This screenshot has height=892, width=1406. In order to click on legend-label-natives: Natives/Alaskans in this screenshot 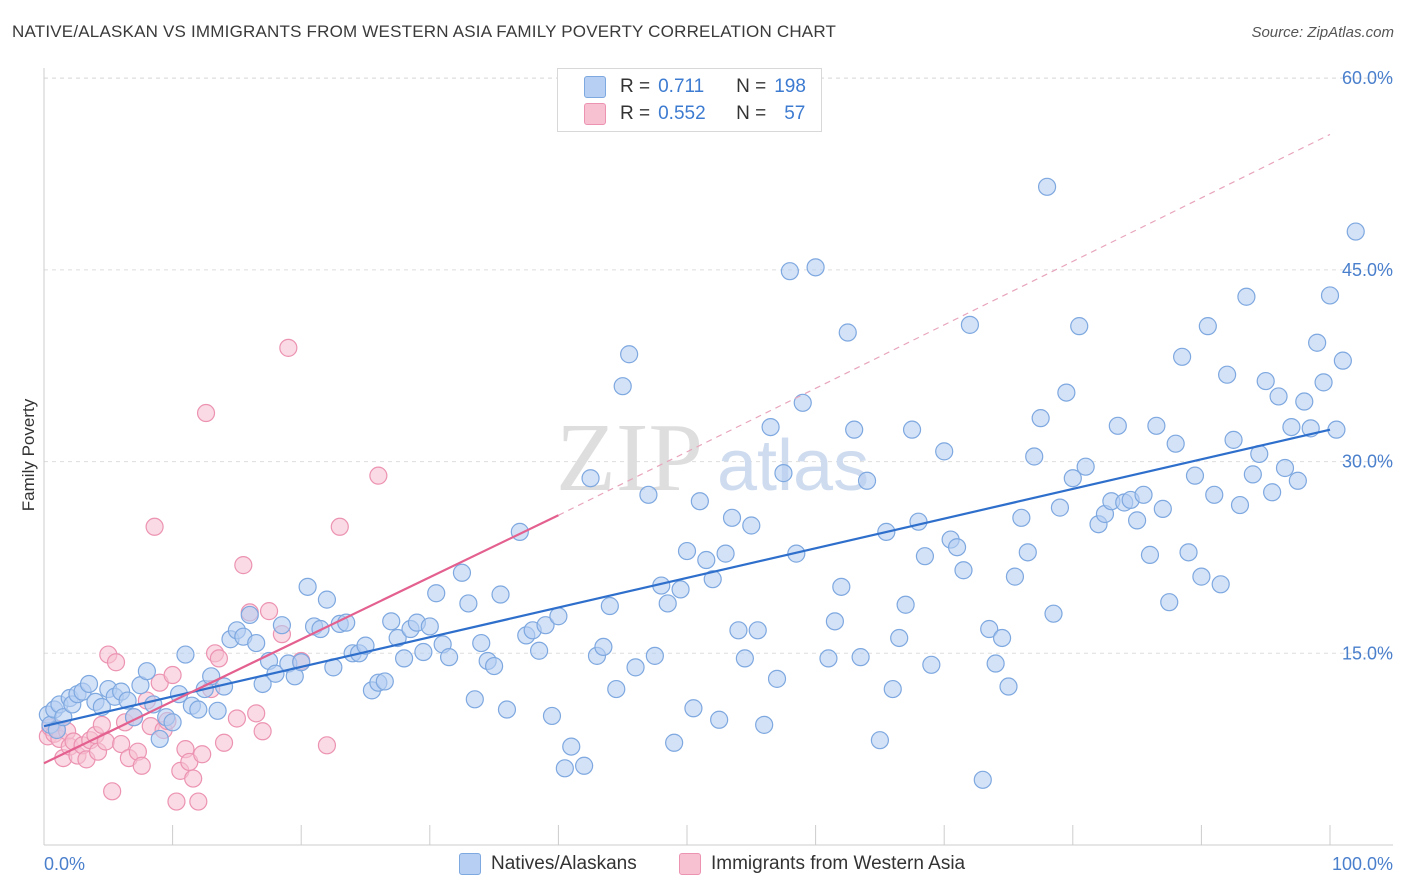, I will do `click(564, 863)`.